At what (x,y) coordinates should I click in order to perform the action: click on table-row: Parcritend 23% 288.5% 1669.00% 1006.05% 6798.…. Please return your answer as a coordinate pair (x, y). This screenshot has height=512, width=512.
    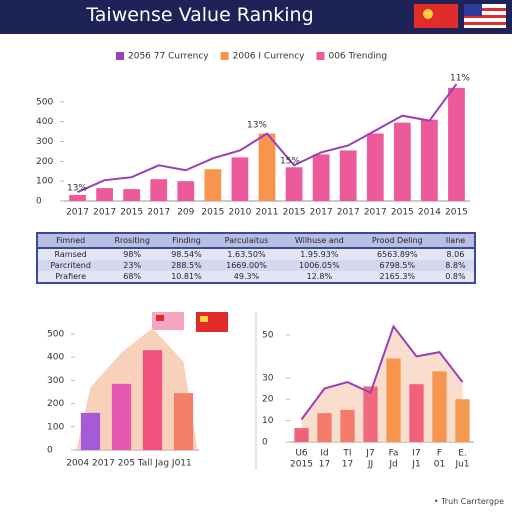
    Looking at the image, I should click on (256, 265).